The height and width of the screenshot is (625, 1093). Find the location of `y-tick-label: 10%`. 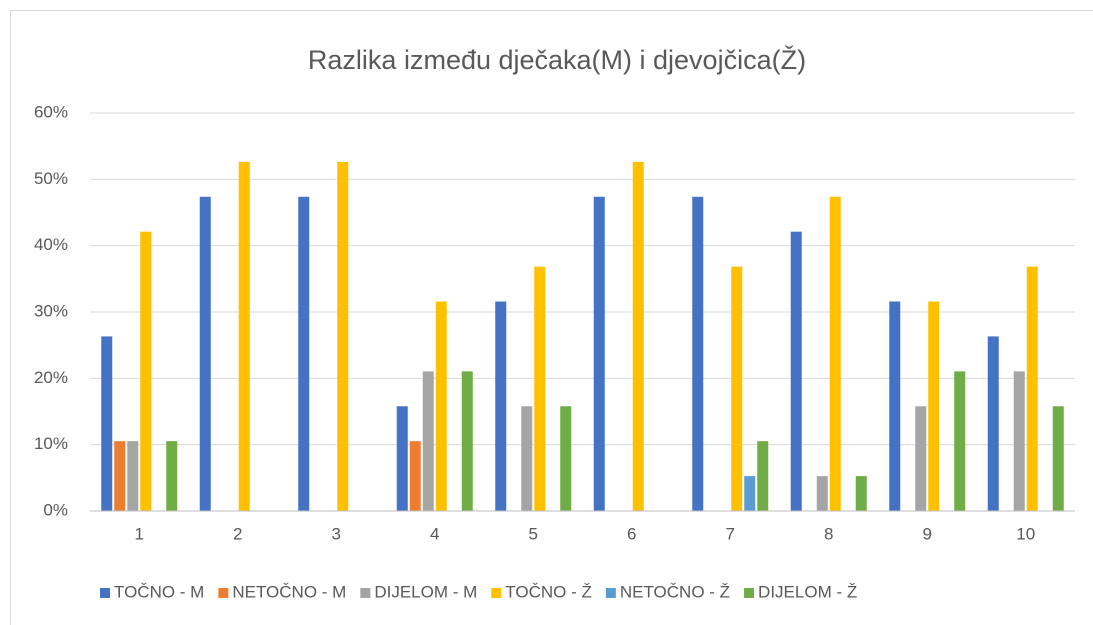

y-tick-label: 10% is located at coordinates (51, 443).